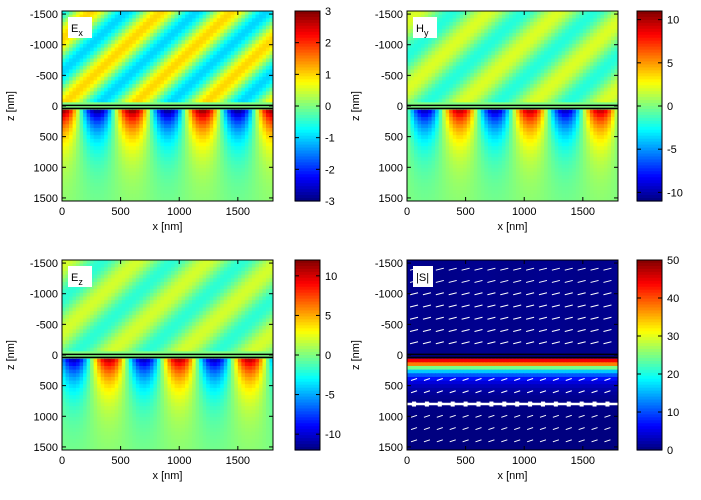  I want to click on colorbar-tick-label: 3, so click(328, 12).